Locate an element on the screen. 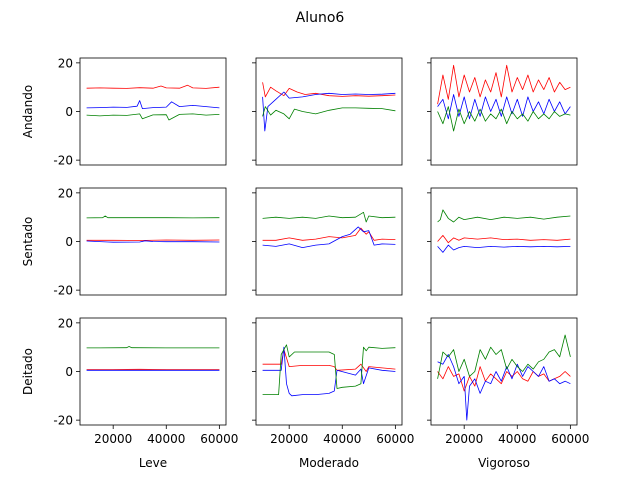  subplot-andando-vigoroso is located at coordinates (502, 111).